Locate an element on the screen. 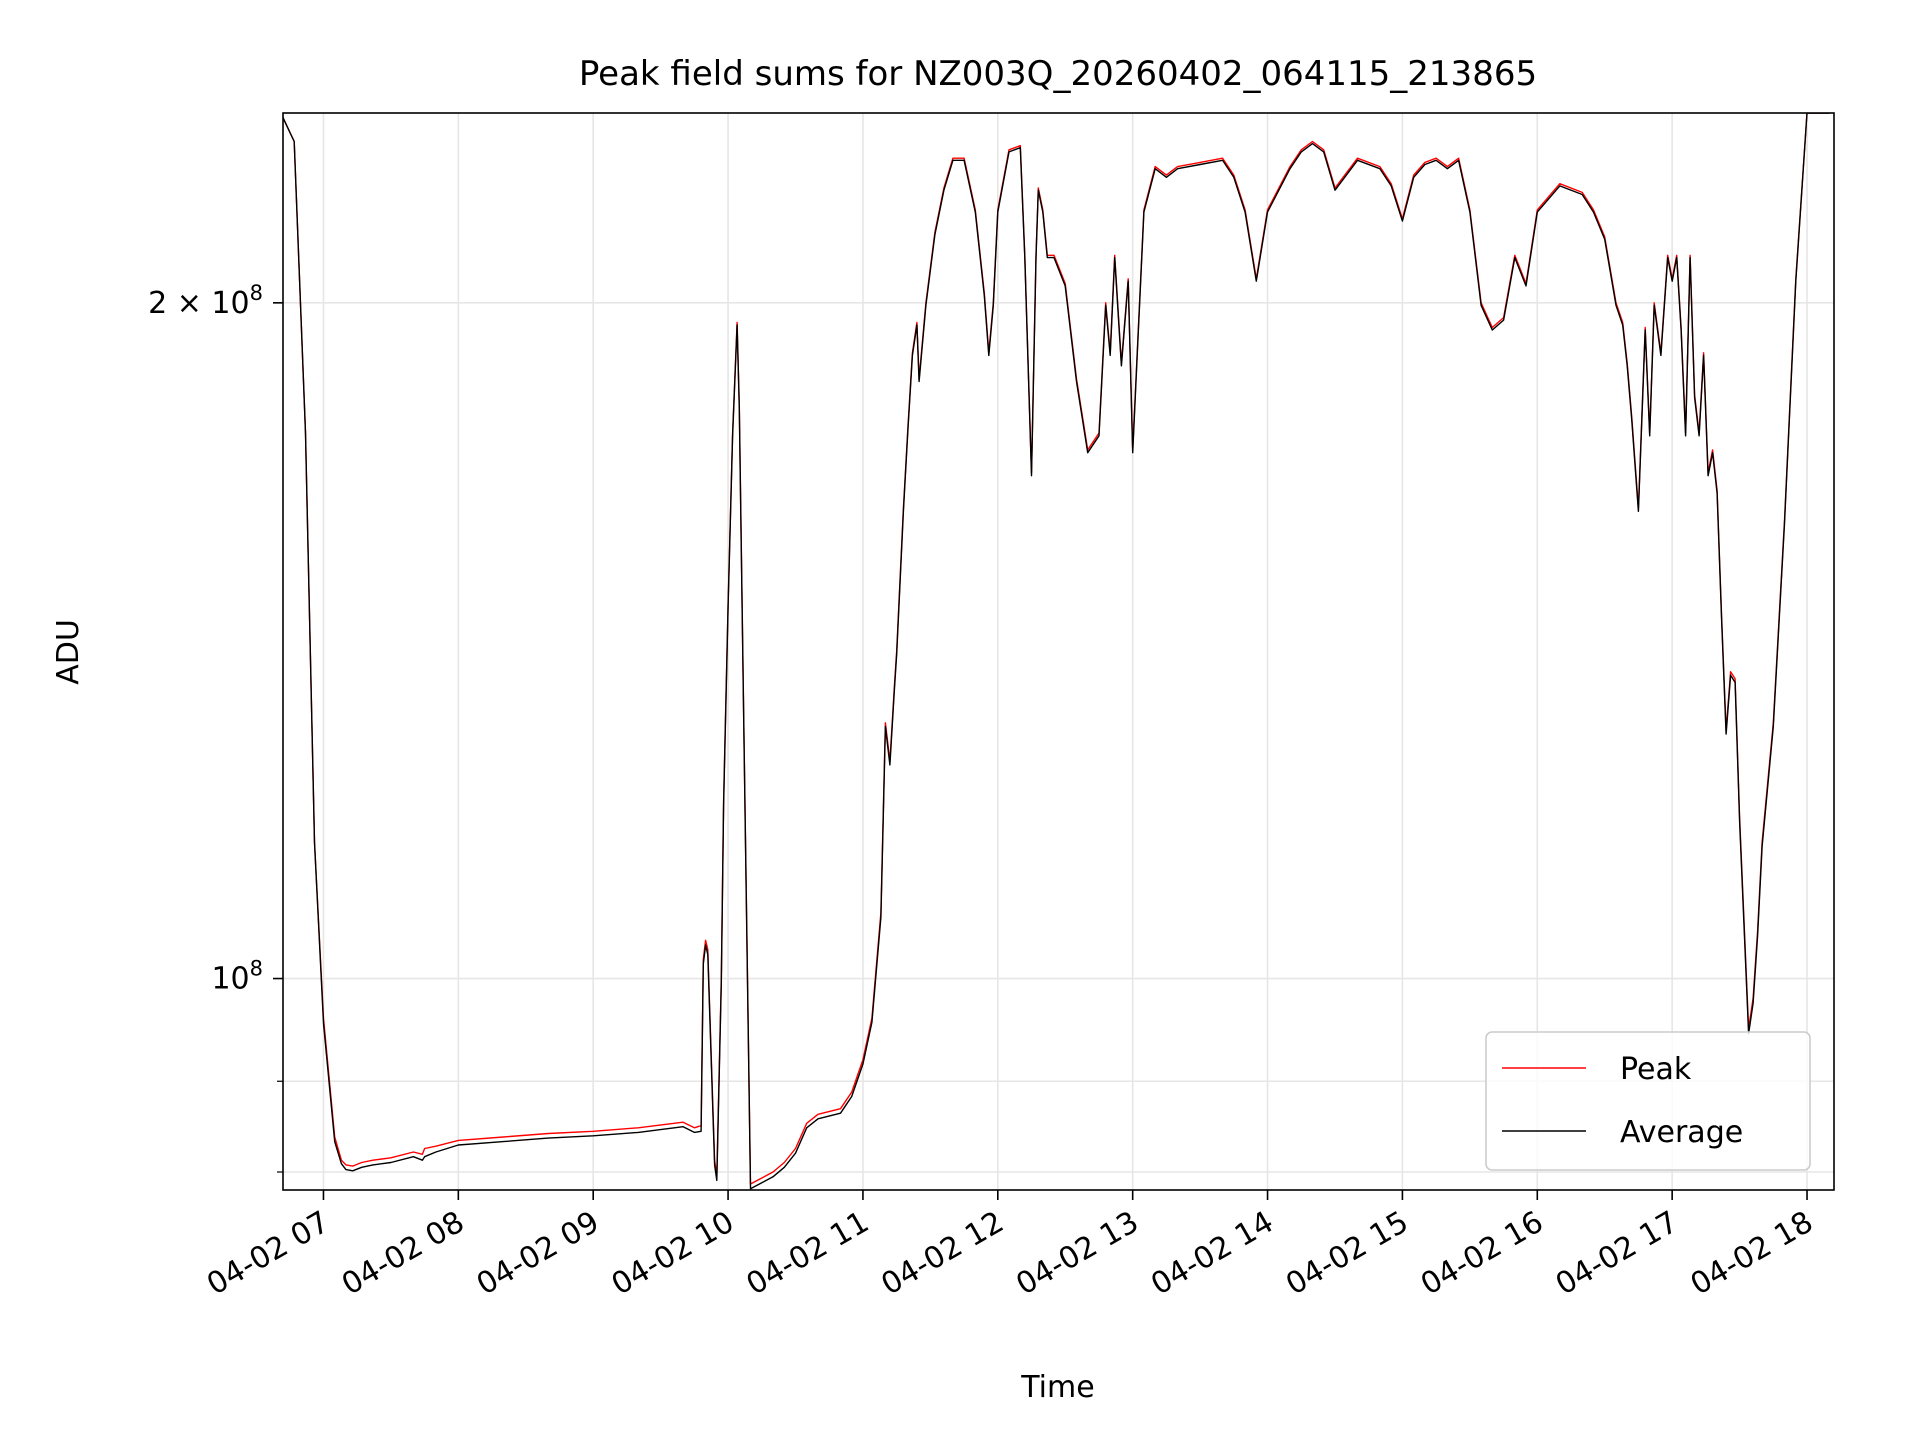 This screenshot has height=1445, width=1920. y-tick-label: 108 is located at coordinates (237, 977).